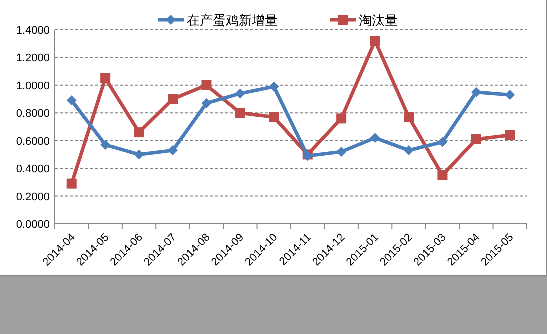 The width and height of the screenshot is (547, 334). Describe the element at coordinates (33, 58) in the screenshot. I see `y-tick-label: 1.2000` at that location.